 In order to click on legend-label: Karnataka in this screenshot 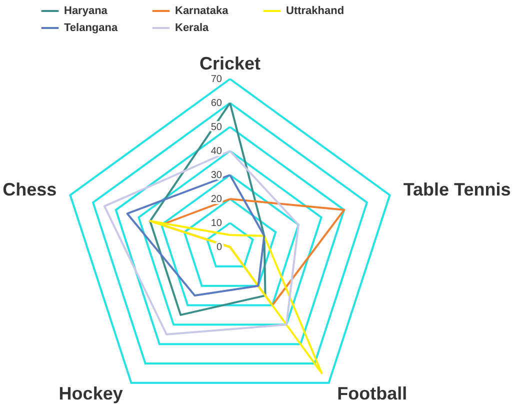, I will do `click(202, 11)`.